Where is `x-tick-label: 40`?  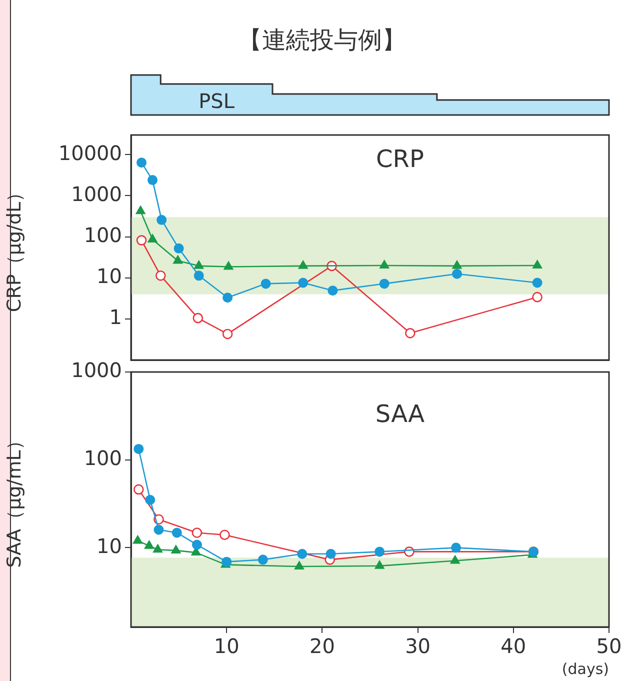 x-tick-label: 40 is located at coordinates (513, 646).